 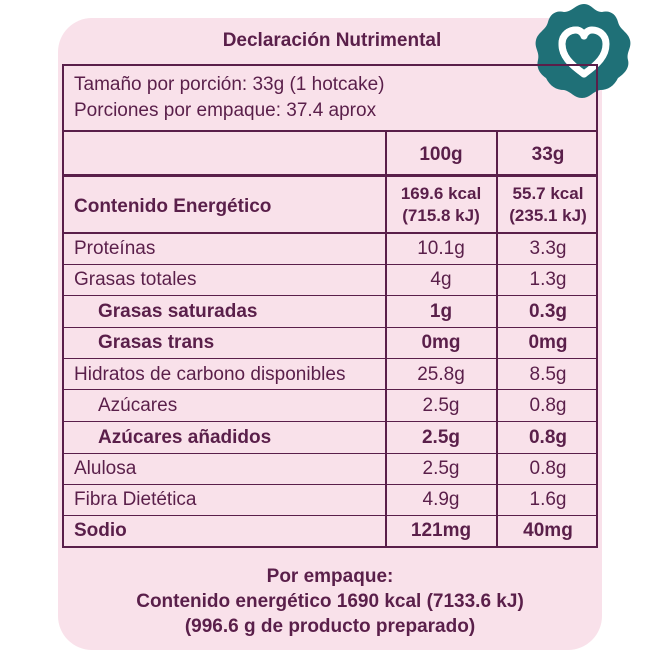 I want to click on row-value-100g: 4g, so click(x=441, y=279).